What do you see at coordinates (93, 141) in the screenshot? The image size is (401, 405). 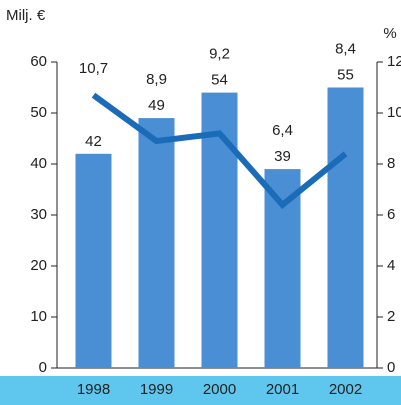 I see `bar-value-label: 42` at bounding box center [93, 141].